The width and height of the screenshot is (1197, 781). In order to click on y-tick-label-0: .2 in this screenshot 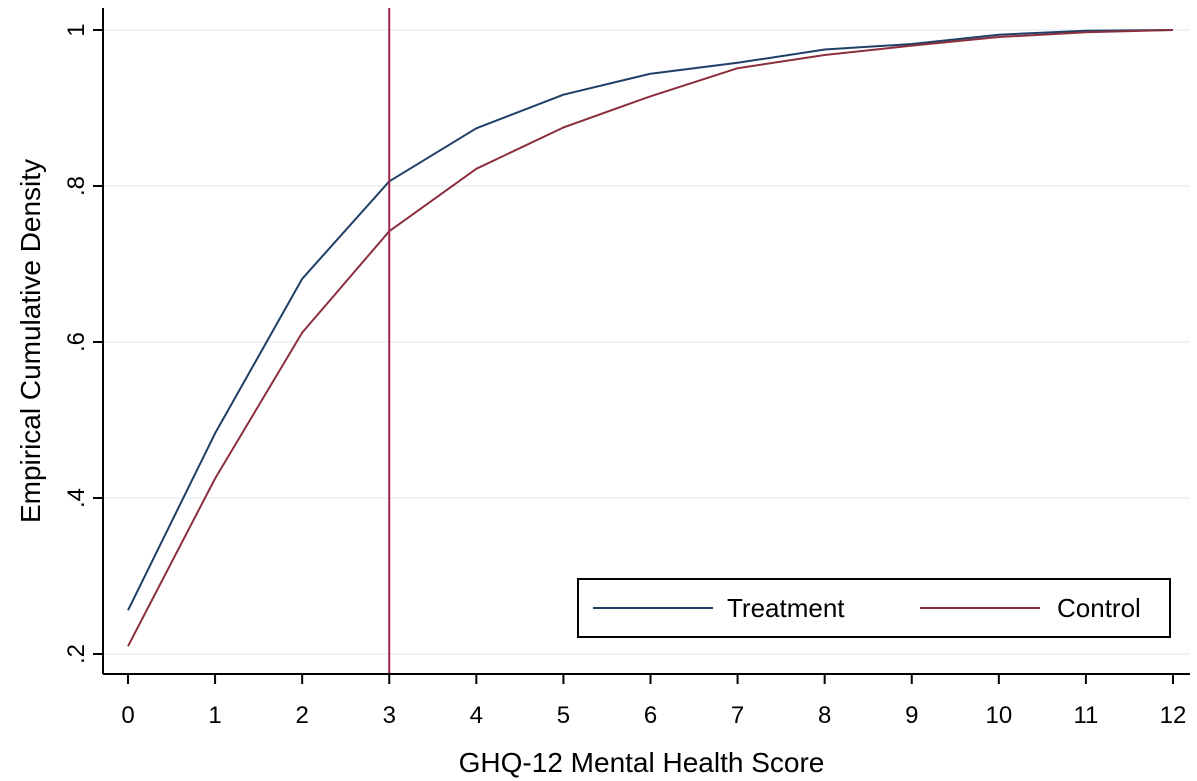, I will do `click(76, 654)`.